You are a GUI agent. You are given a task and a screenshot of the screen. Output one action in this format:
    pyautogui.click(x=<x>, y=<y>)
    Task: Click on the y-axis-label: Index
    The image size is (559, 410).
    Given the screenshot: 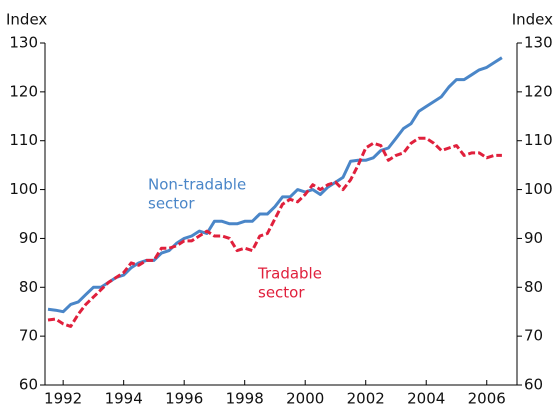 What is the action you would take?
    pyautogui.click(x=26, y=20)
    